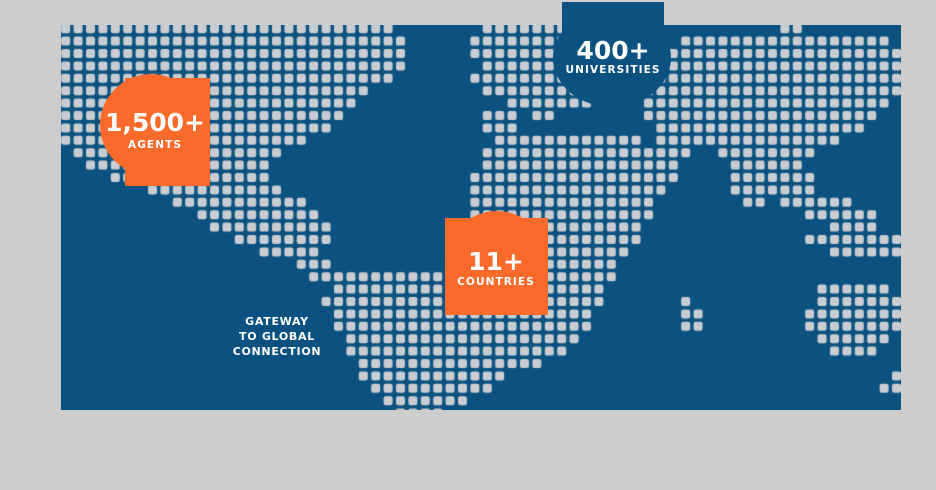 This screenshot has width=936, height=490. I want to click on stat-badge-agents: 1,500+ AGENTS, so click(155, 130).